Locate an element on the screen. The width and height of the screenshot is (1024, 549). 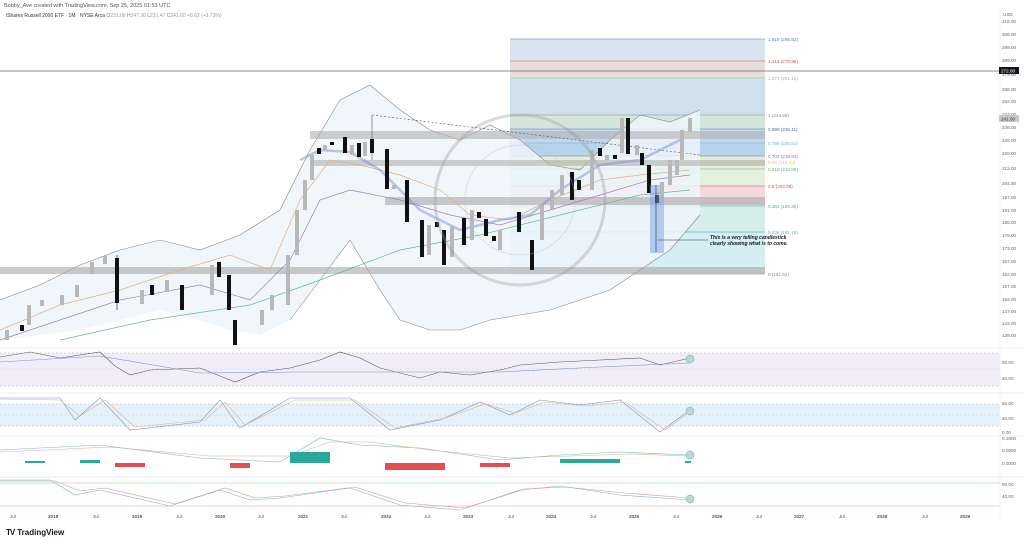
svg-text: 179.00 is located at coordinates (1009, 235).